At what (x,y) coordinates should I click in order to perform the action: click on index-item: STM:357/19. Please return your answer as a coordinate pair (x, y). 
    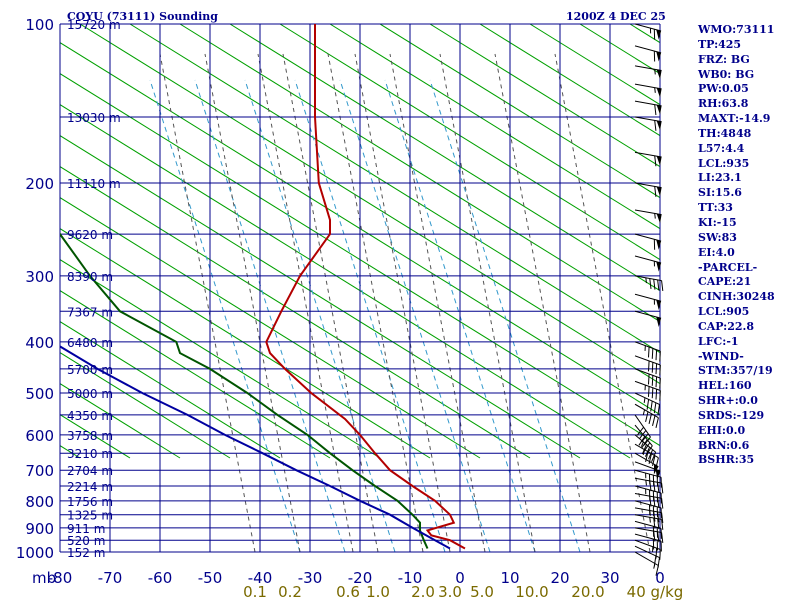
    Looking at the image, I should click on (735, 371).